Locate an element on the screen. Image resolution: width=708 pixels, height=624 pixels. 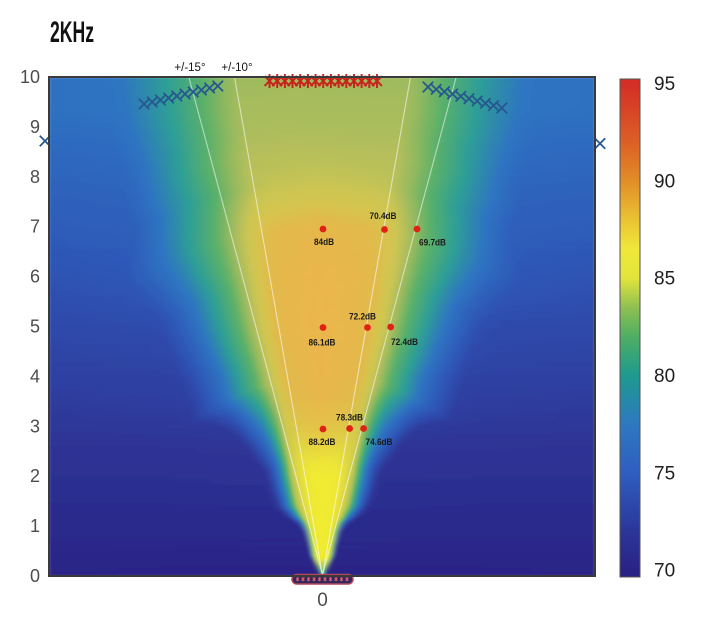
svg-text: 69.7dB is located at coordinates (432, 243).